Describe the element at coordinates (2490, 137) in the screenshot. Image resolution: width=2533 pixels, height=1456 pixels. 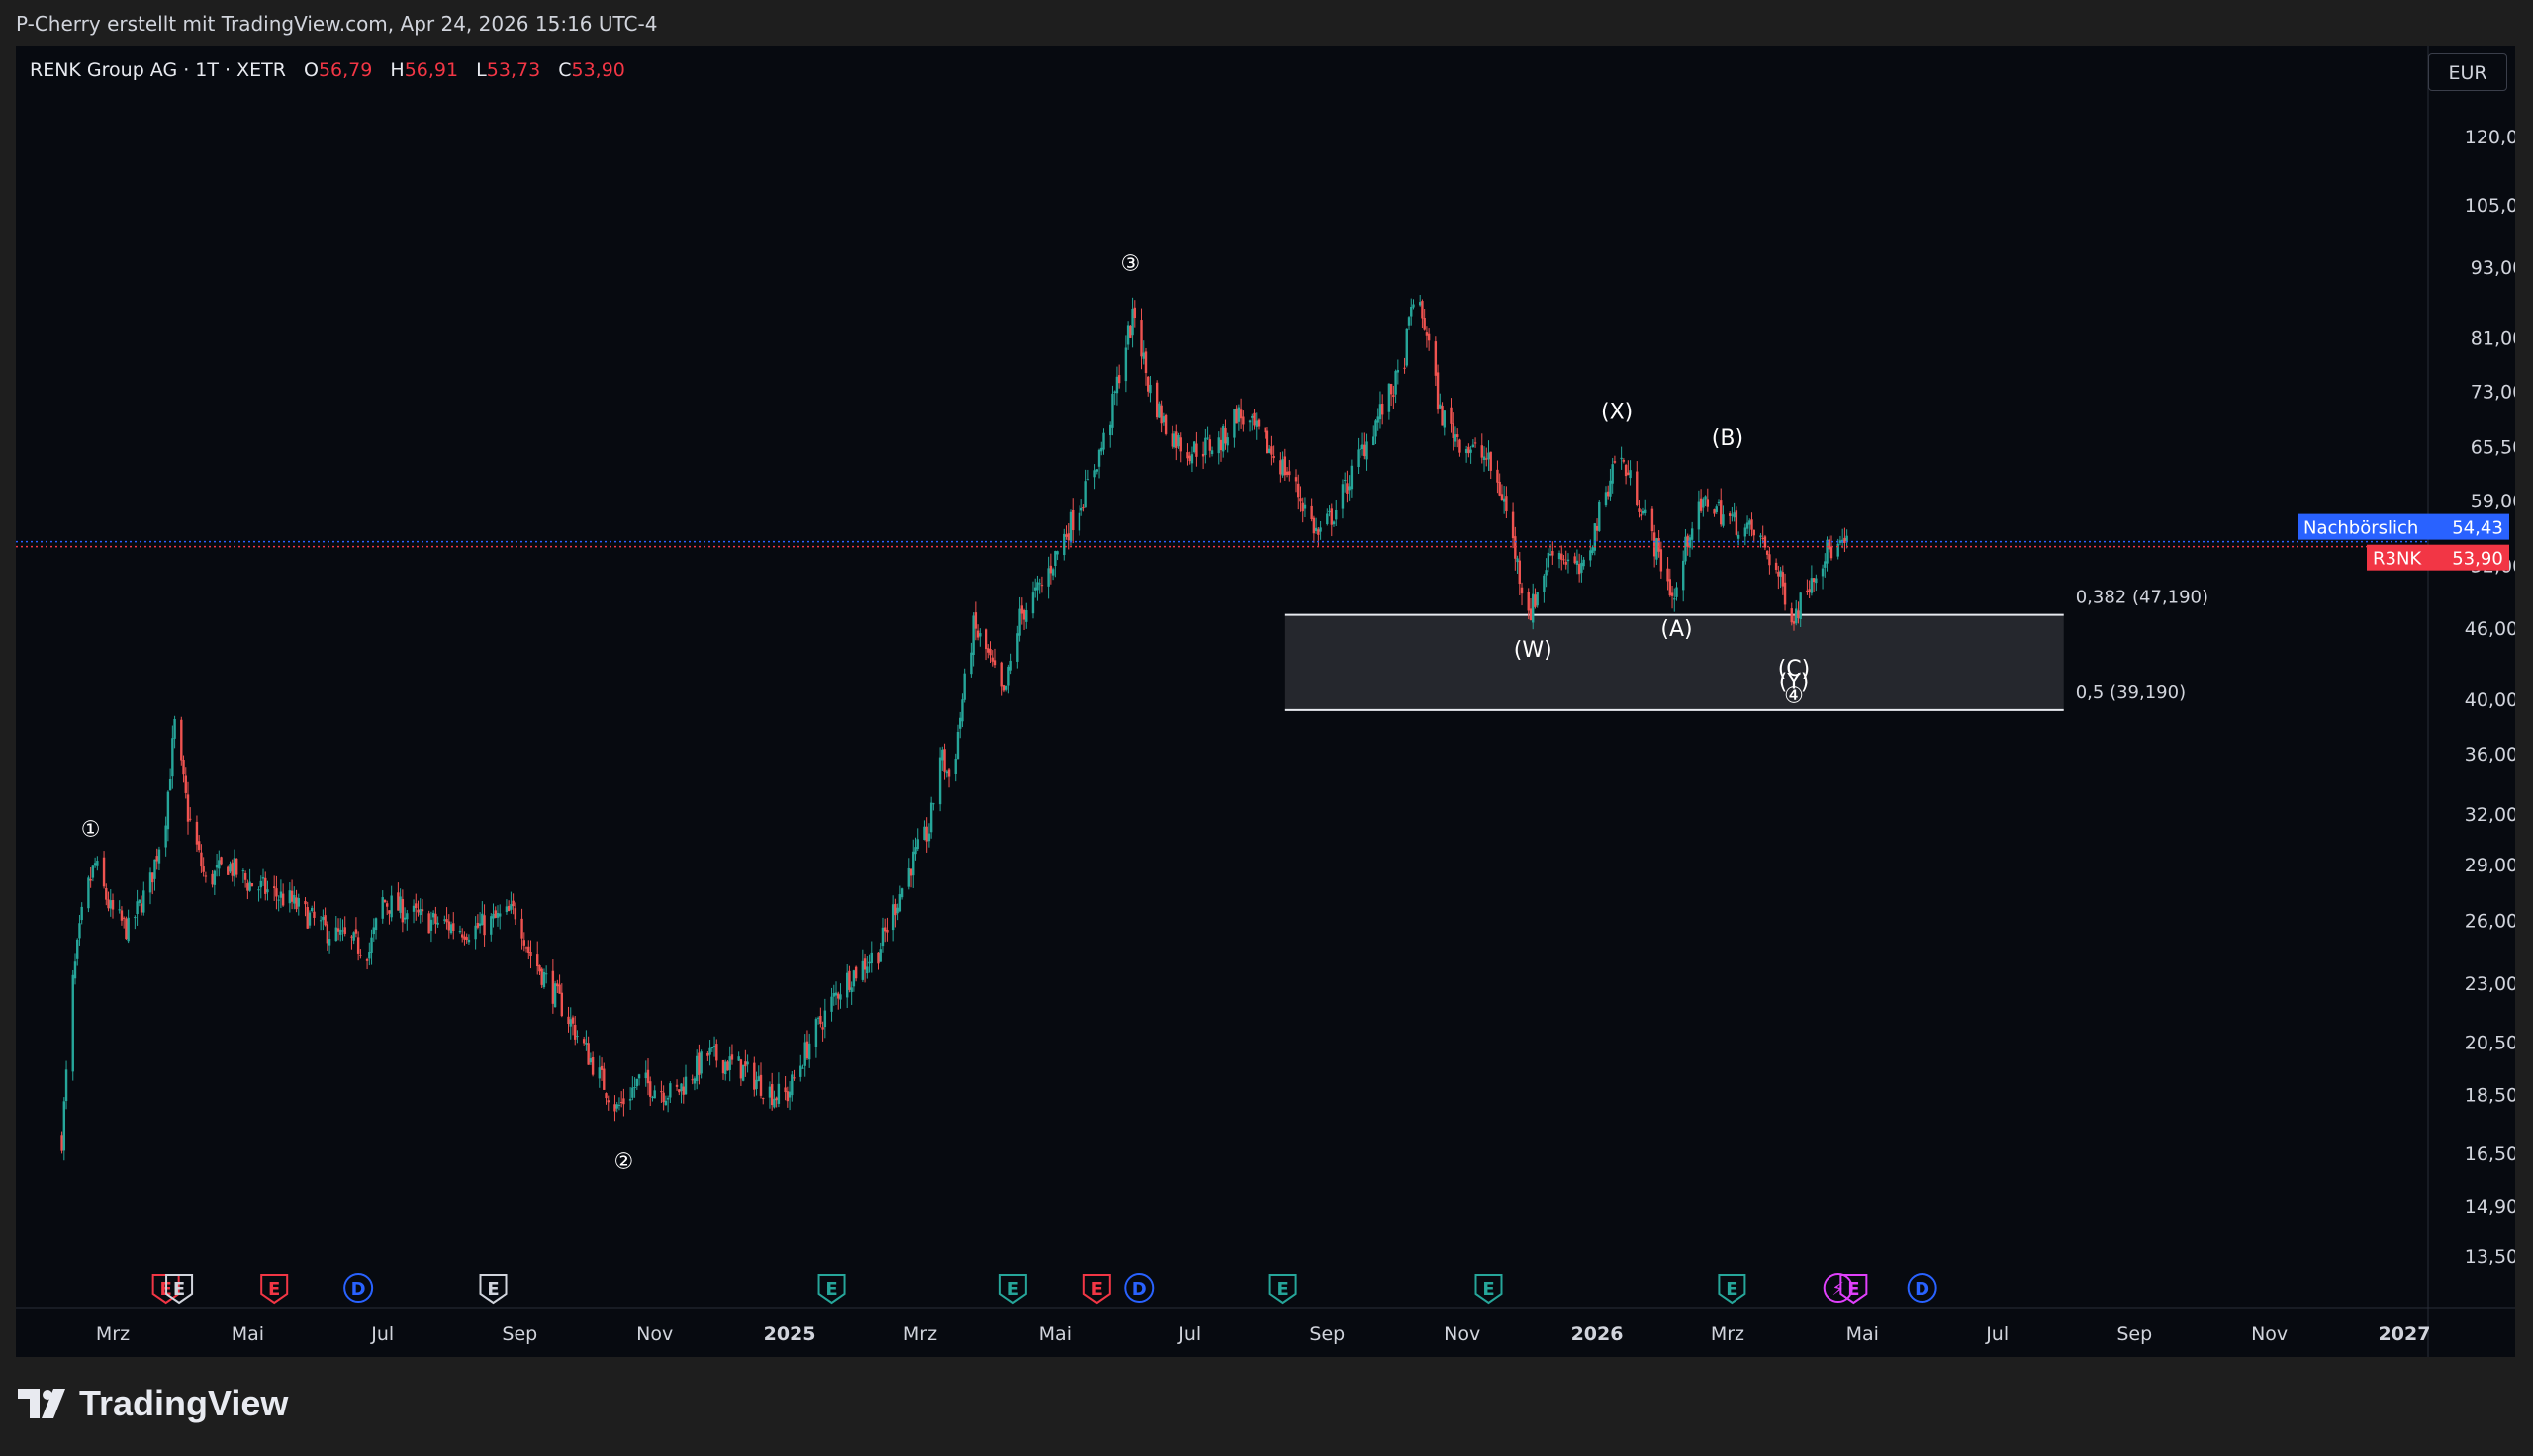
I see `y-tick-label: 120,00` at that location.